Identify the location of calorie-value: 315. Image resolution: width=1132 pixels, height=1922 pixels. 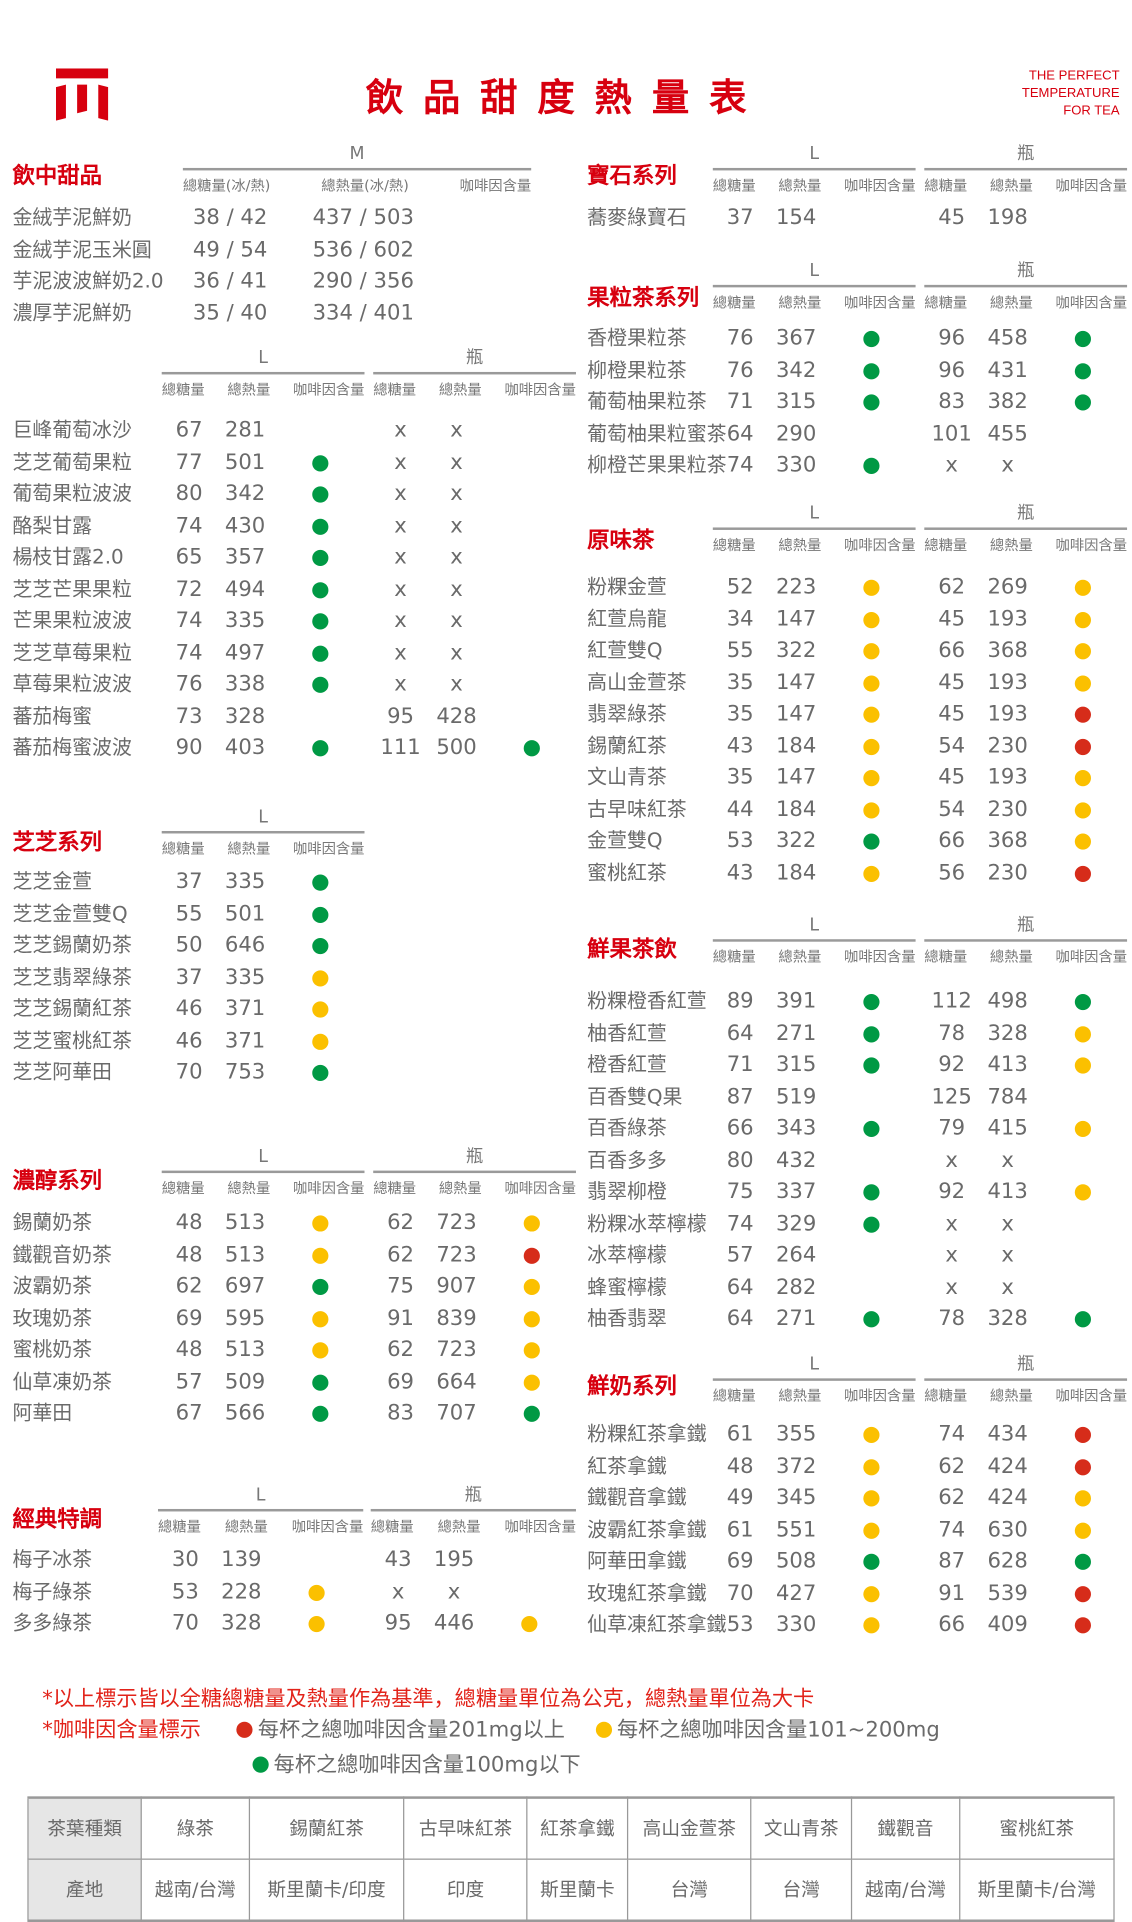
(796, 402).